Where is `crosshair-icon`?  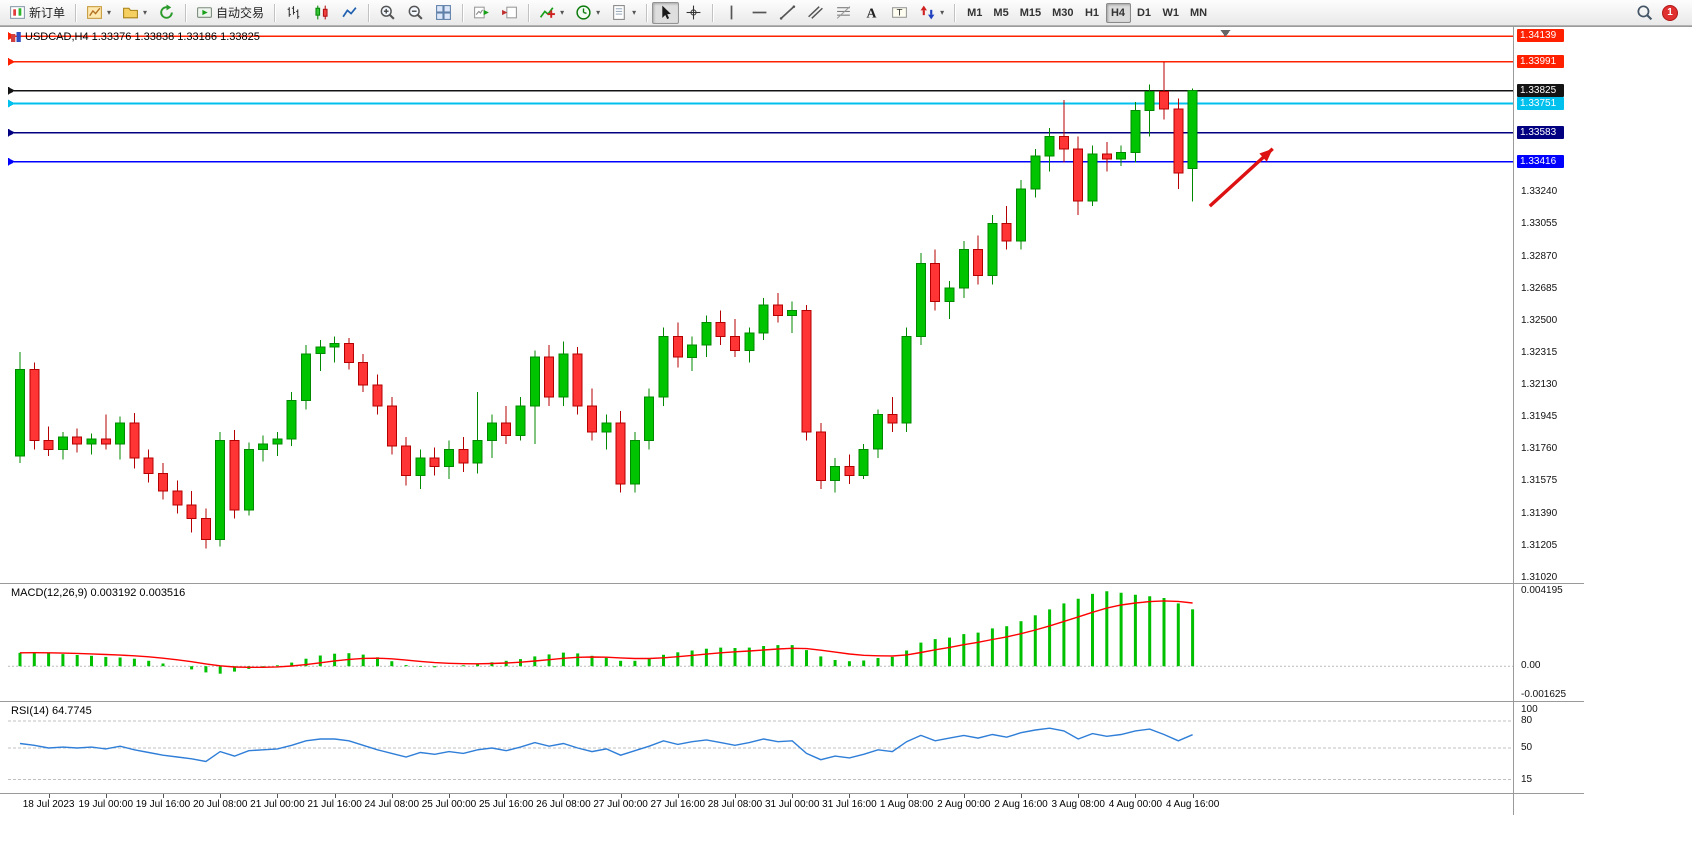 crosshair-icon is located at coordinates (693, 12).